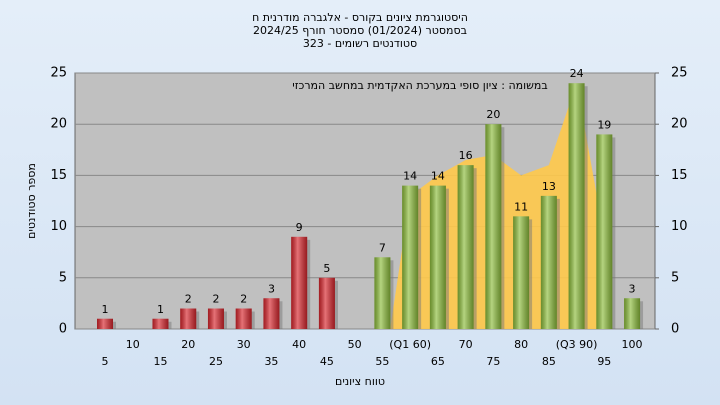 This screenshot has width=720, height=405. I want to click on value-label: 24, so click(577, 73).